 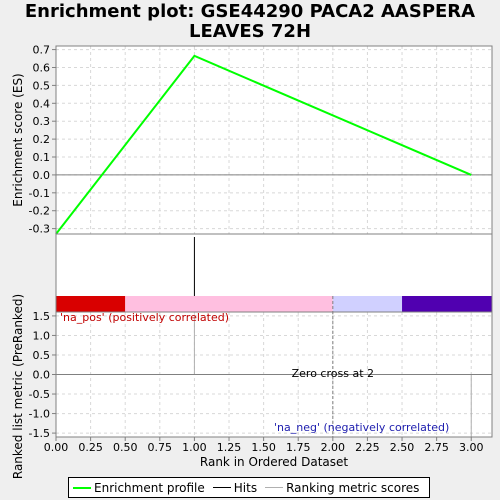 What do you see at coordinates (263, 447) in the screenshot?
I see `x-tick-label: 1.50` at bounding box center [263, 447].